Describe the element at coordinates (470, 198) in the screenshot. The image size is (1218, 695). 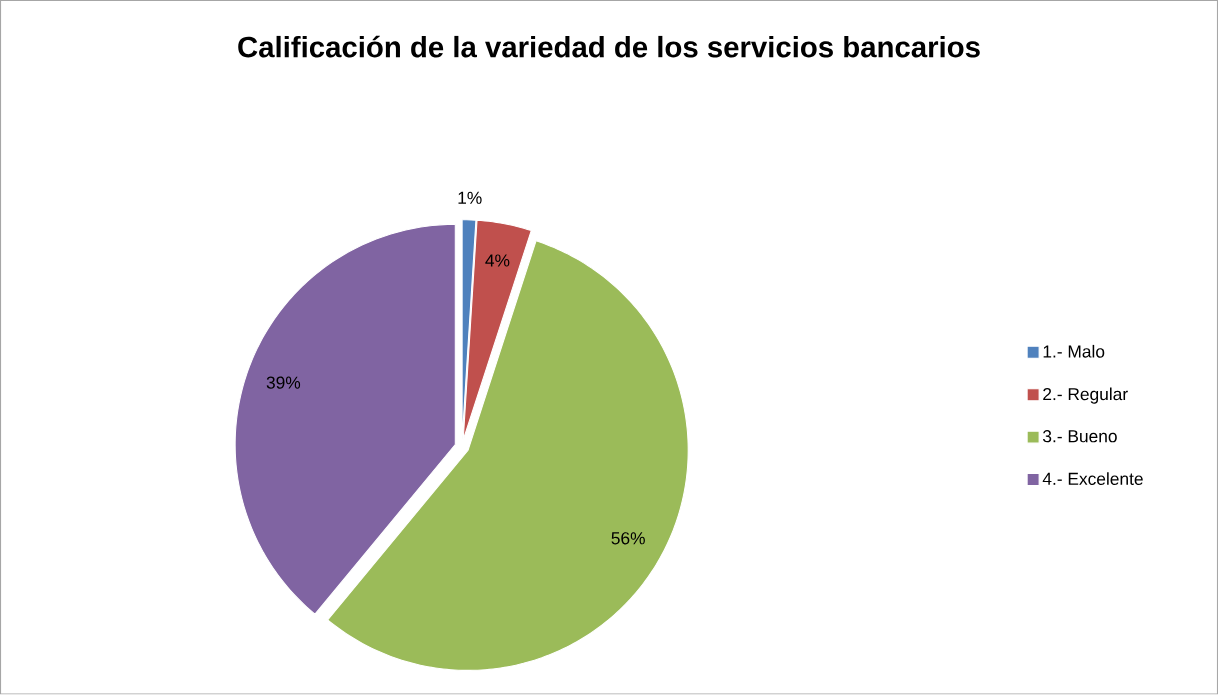
I see `data-label: 1%` at that location.